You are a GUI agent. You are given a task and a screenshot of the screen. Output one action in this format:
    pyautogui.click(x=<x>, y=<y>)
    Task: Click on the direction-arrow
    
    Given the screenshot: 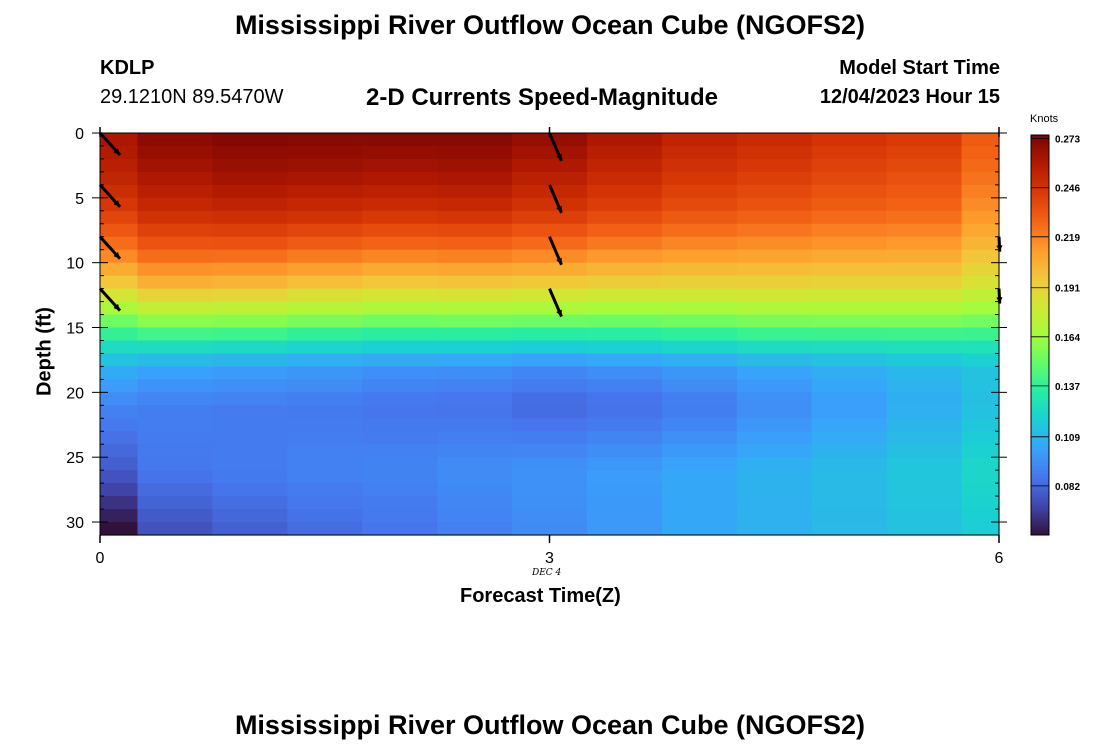 What is the action you would take?
    pyautogui.click(x=110, y=195)
    